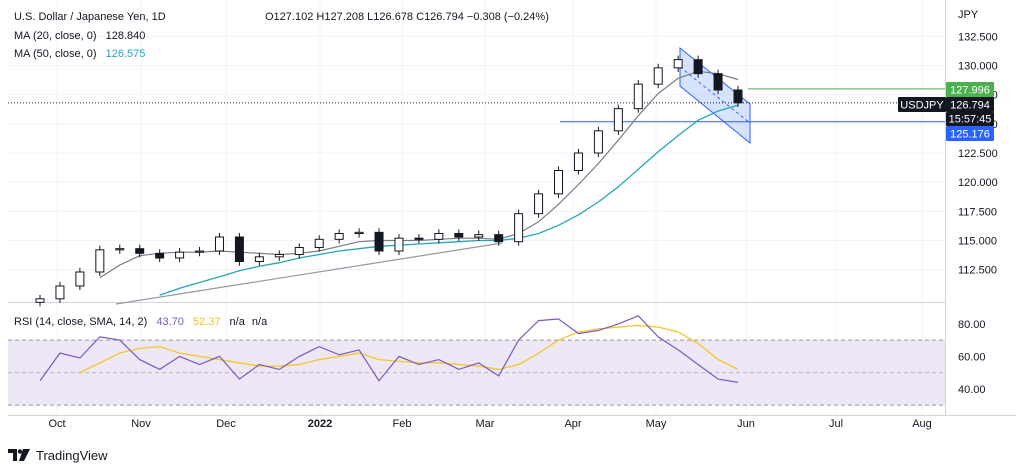  Describe the element at coordinates (746, 424) in the screenshot. I see `time-tick-label: Jun` at that location.